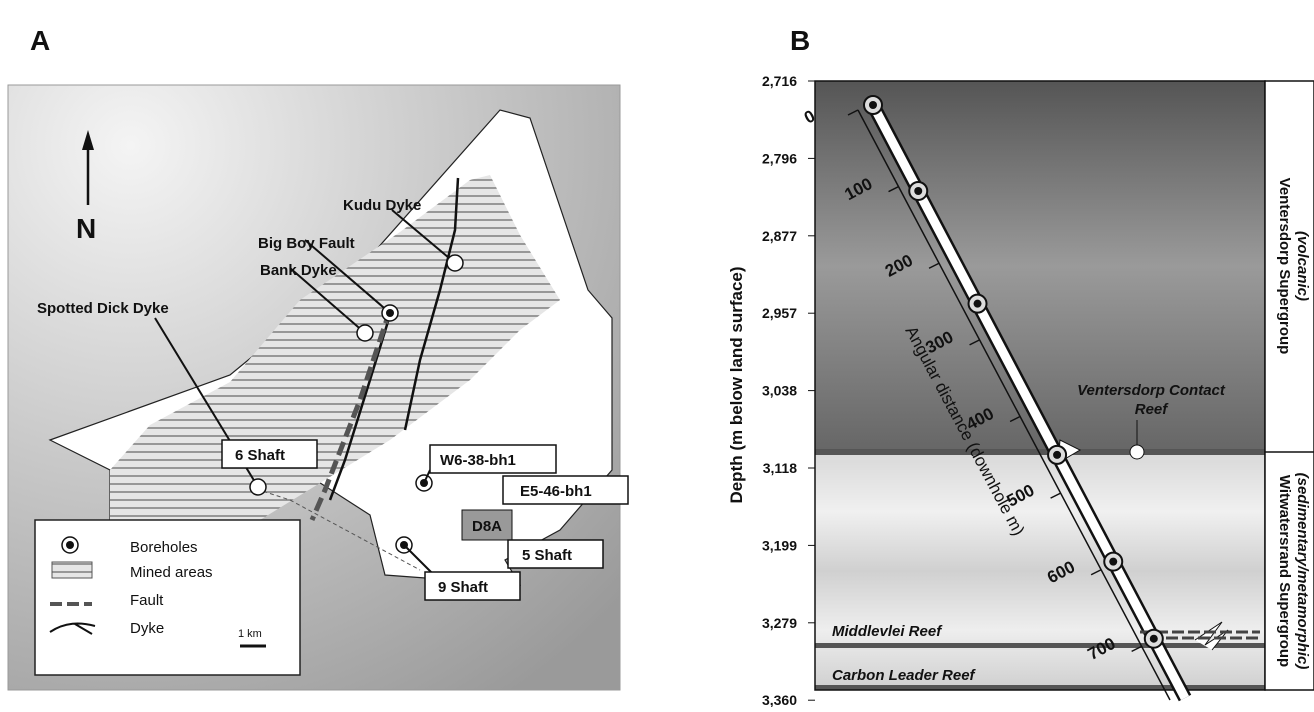  What do you see at coordinates (556, 491) in the screenshot?
I see `box-label: E5-46-bh1` at bounding box center [556, 491].